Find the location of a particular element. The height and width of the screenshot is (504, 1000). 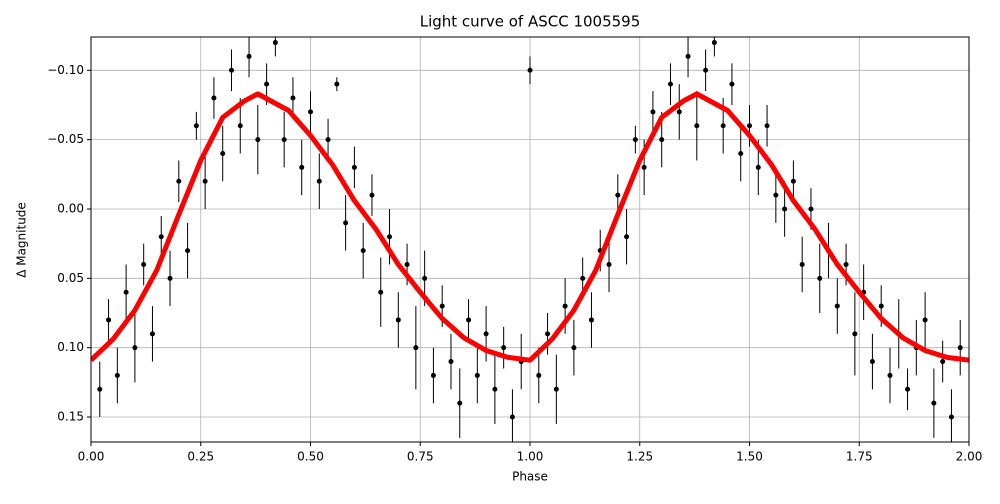

y-tick-label: 0.05 is located at coordinates (70, 278).